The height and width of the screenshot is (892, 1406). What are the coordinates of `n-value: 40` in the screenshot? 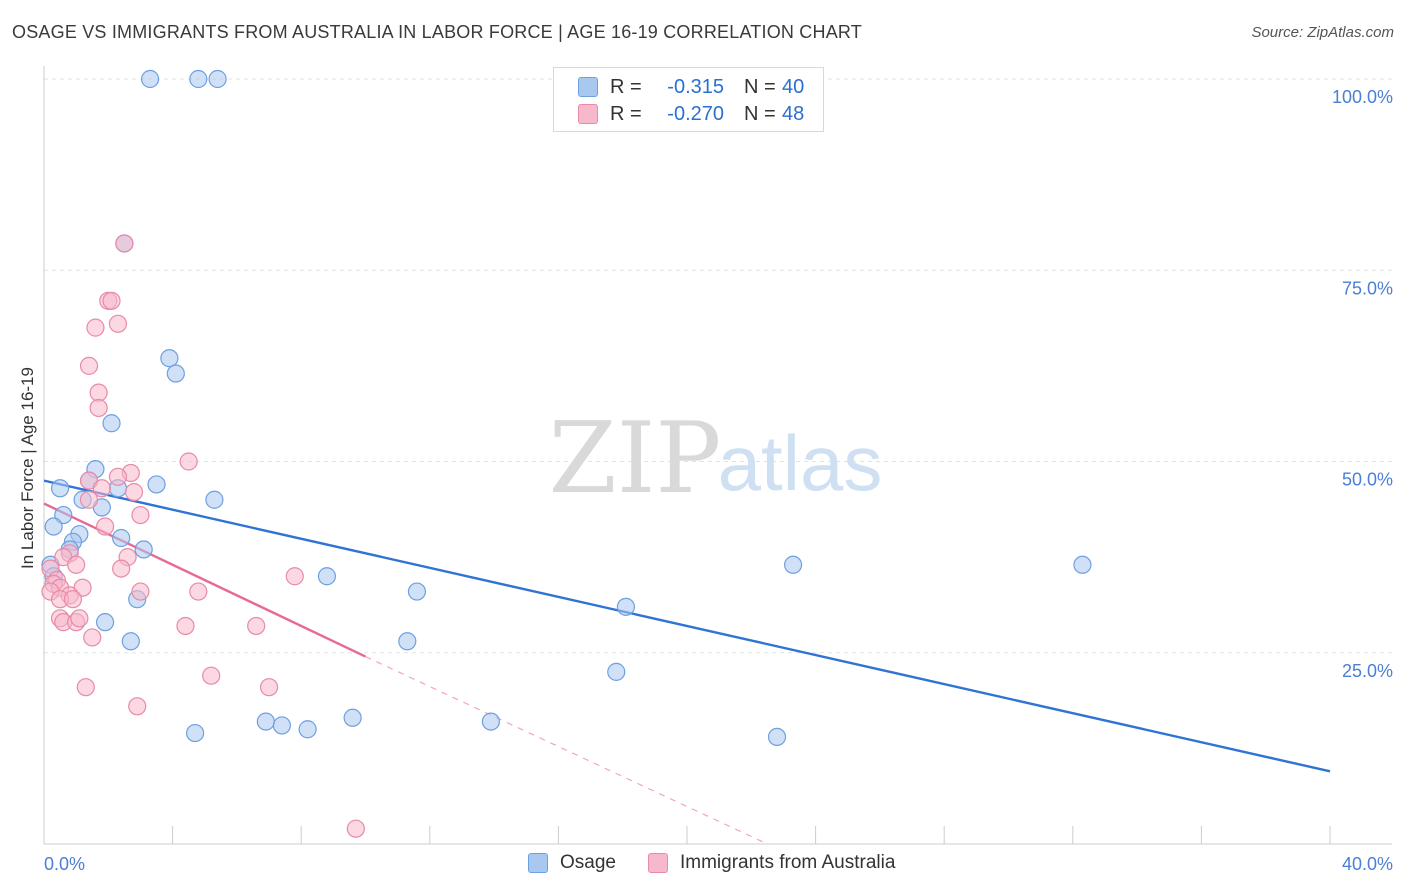 It's located at (793, 86).